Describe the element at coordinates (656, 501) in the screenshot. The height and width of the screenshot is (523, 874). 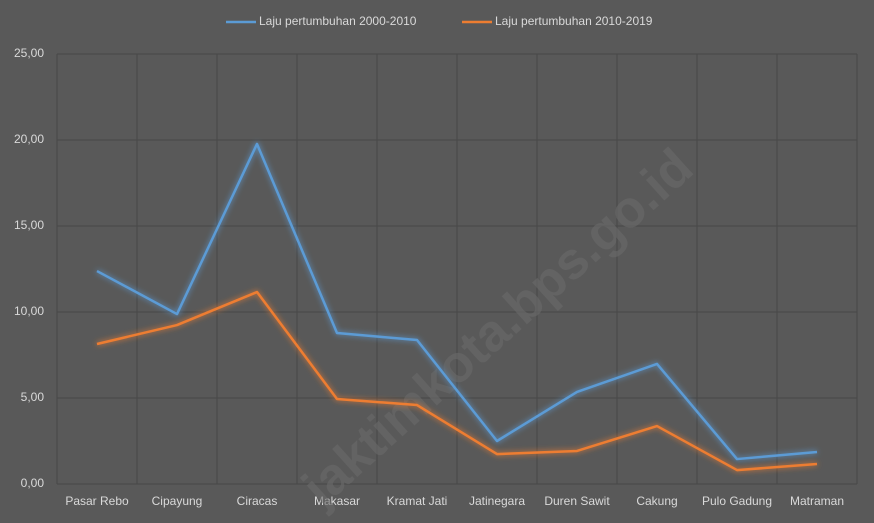
I see `x-tick-label: Cakung` at that location.